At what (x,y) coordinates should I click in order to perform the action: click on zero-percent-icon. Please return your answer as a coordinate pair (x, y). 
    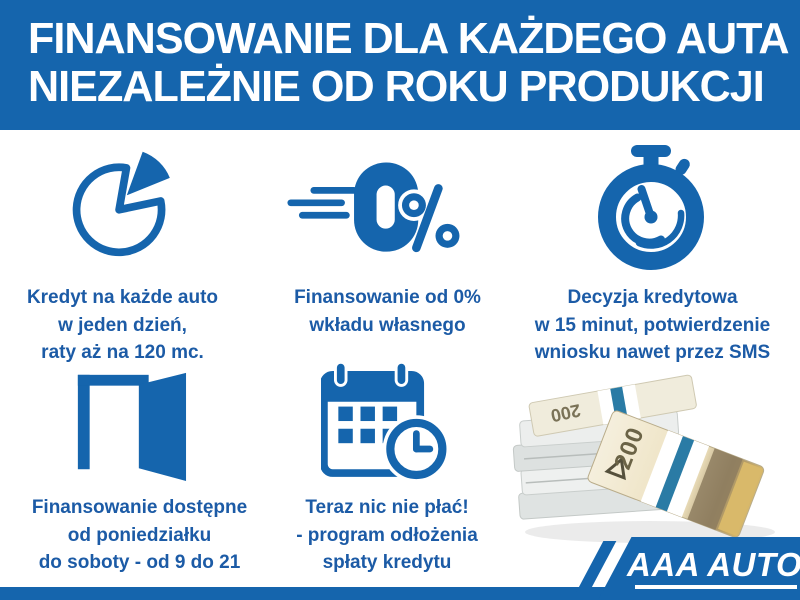
    Looking at the image, I should click on (373, 207).